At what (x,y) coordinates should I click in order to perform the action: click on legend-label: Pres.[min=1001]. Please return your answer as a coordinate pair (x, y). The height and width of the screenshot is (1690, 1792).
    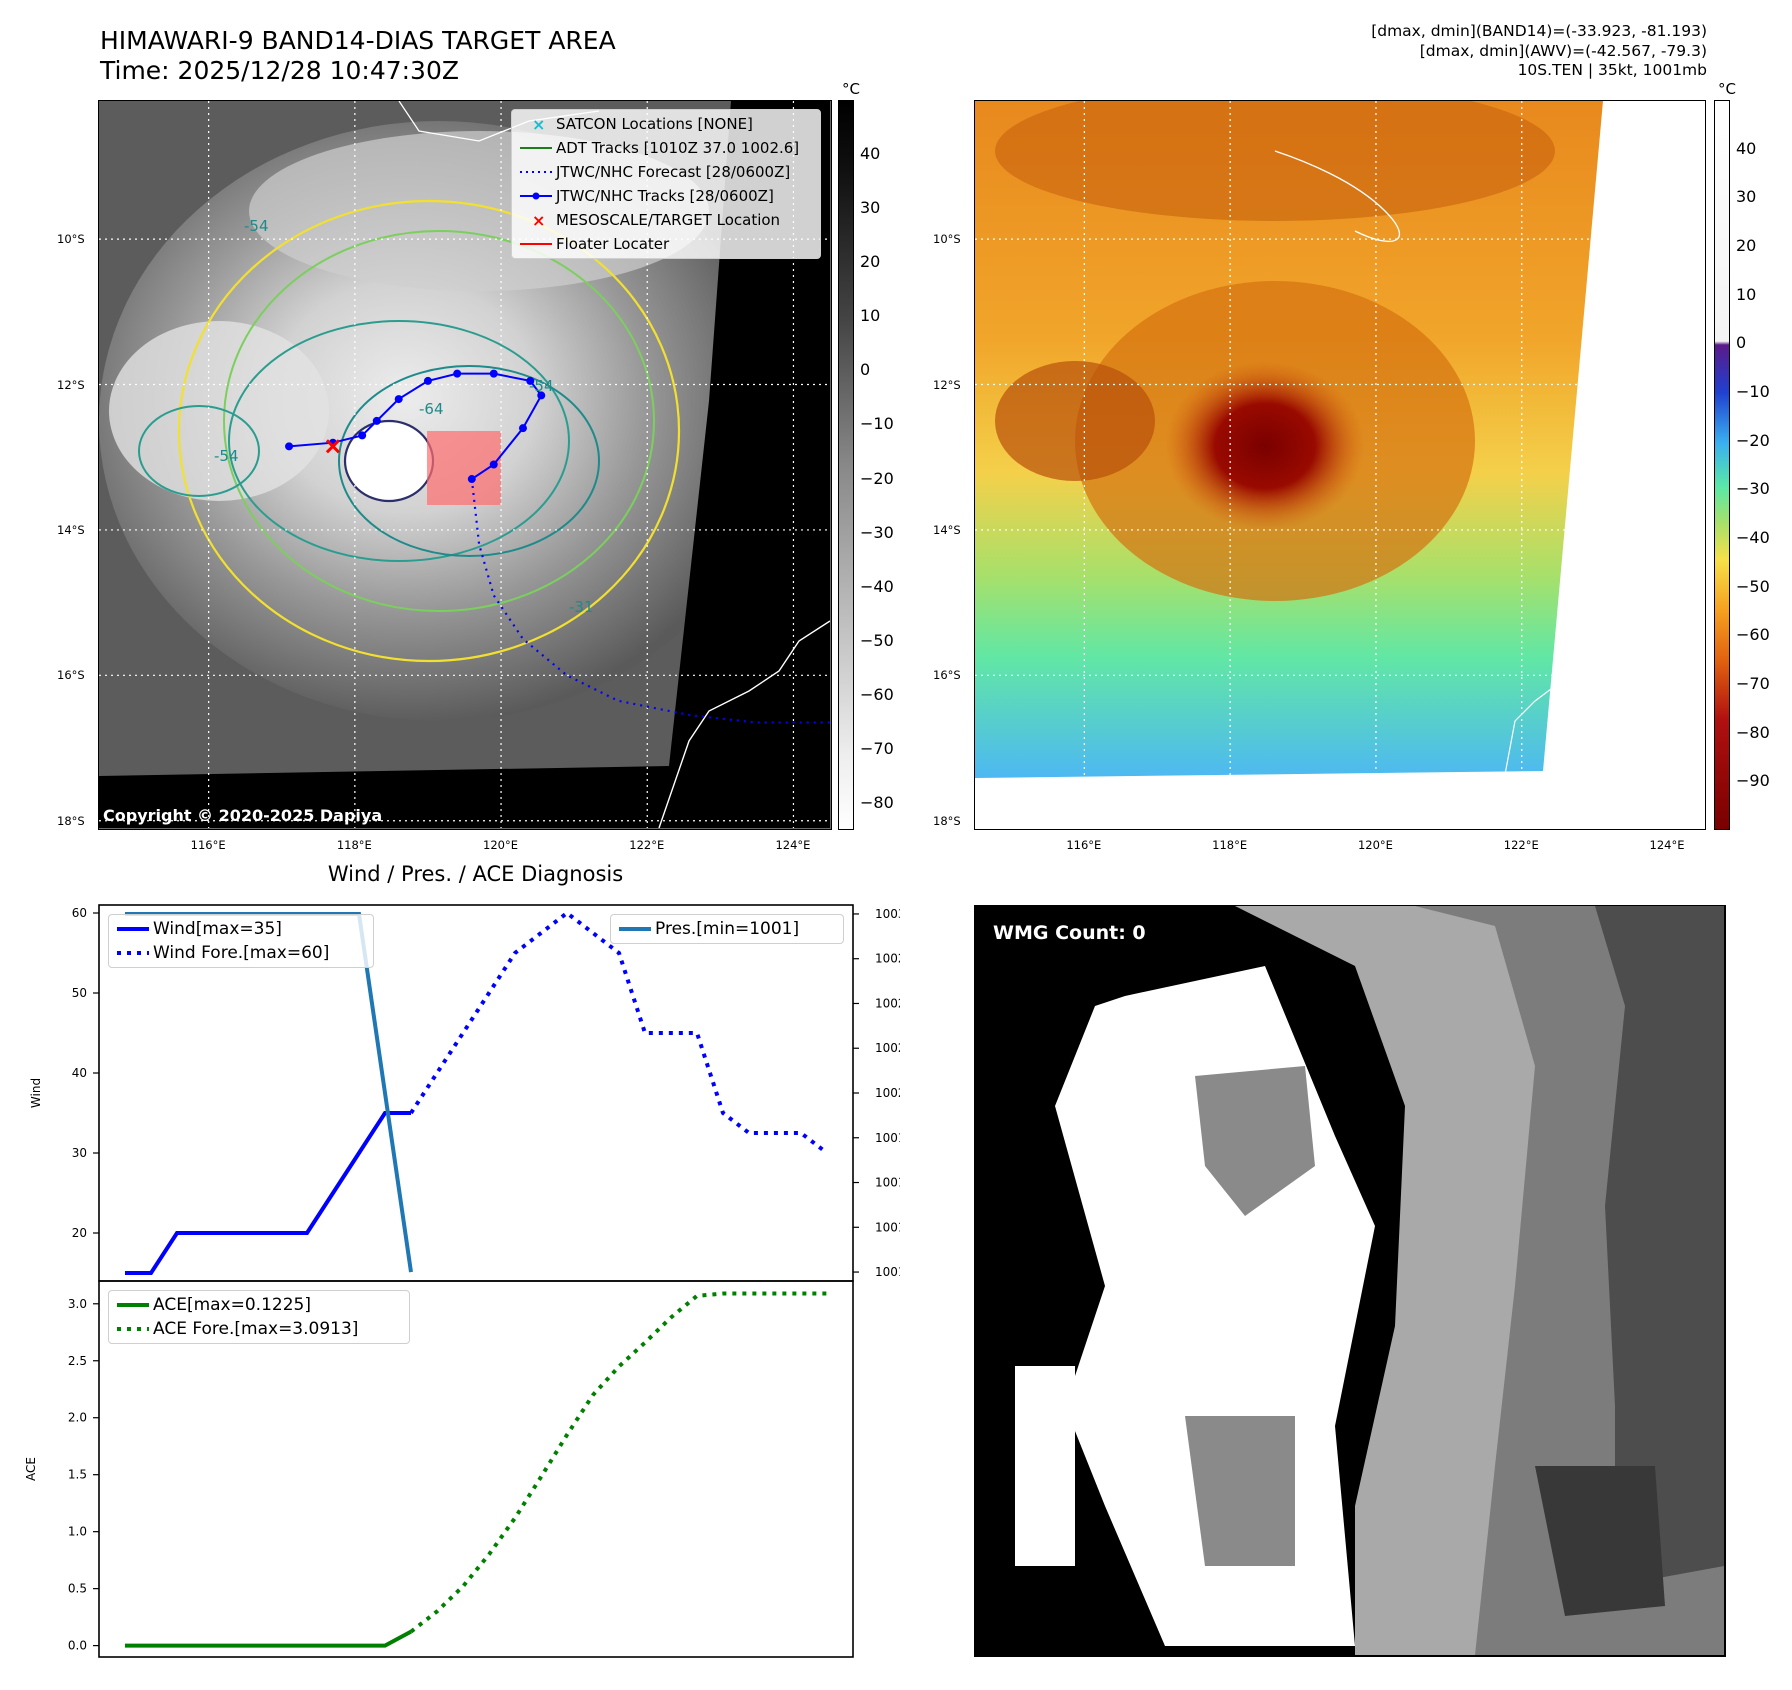
    Looking at the image, I should click on (727, 929).